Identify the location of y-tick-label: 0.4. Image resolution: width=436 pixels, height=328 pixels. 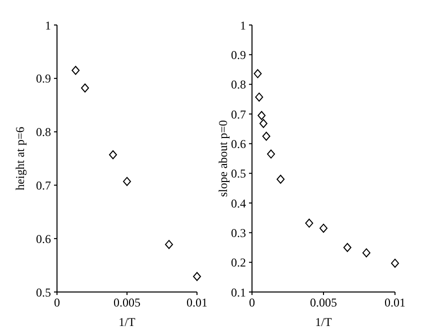
(238, 203).